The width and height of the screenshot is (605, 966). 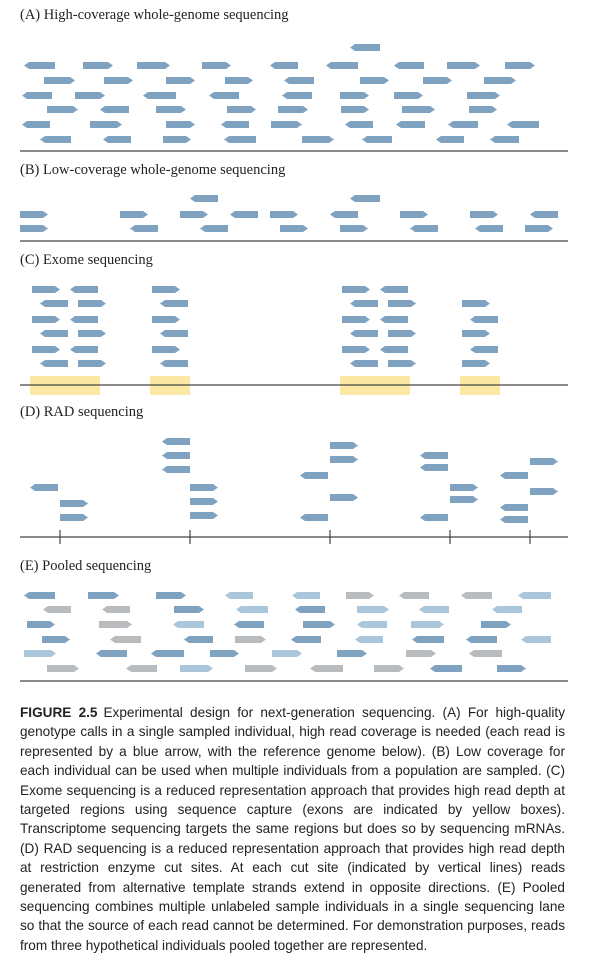 I want to click on panel-d-label: (D) RAD sequencing, so click(x=82, y=412).